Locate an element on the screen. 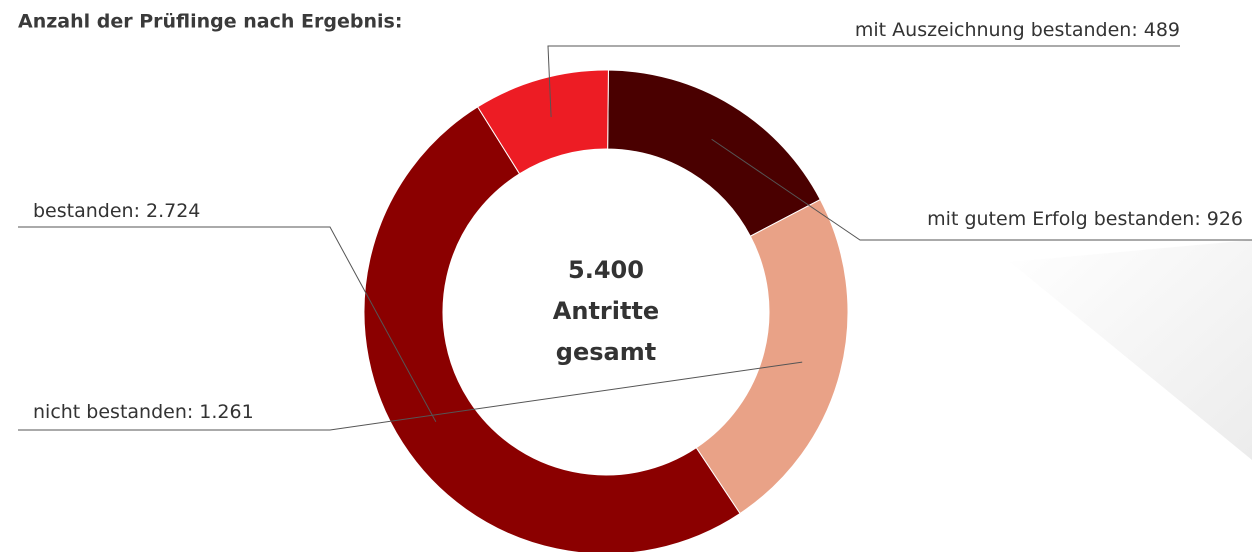 The height and width of the screenshot is (552, 1252). slice-label: bestanden: 2.724 is located at coordinates (116, 211).